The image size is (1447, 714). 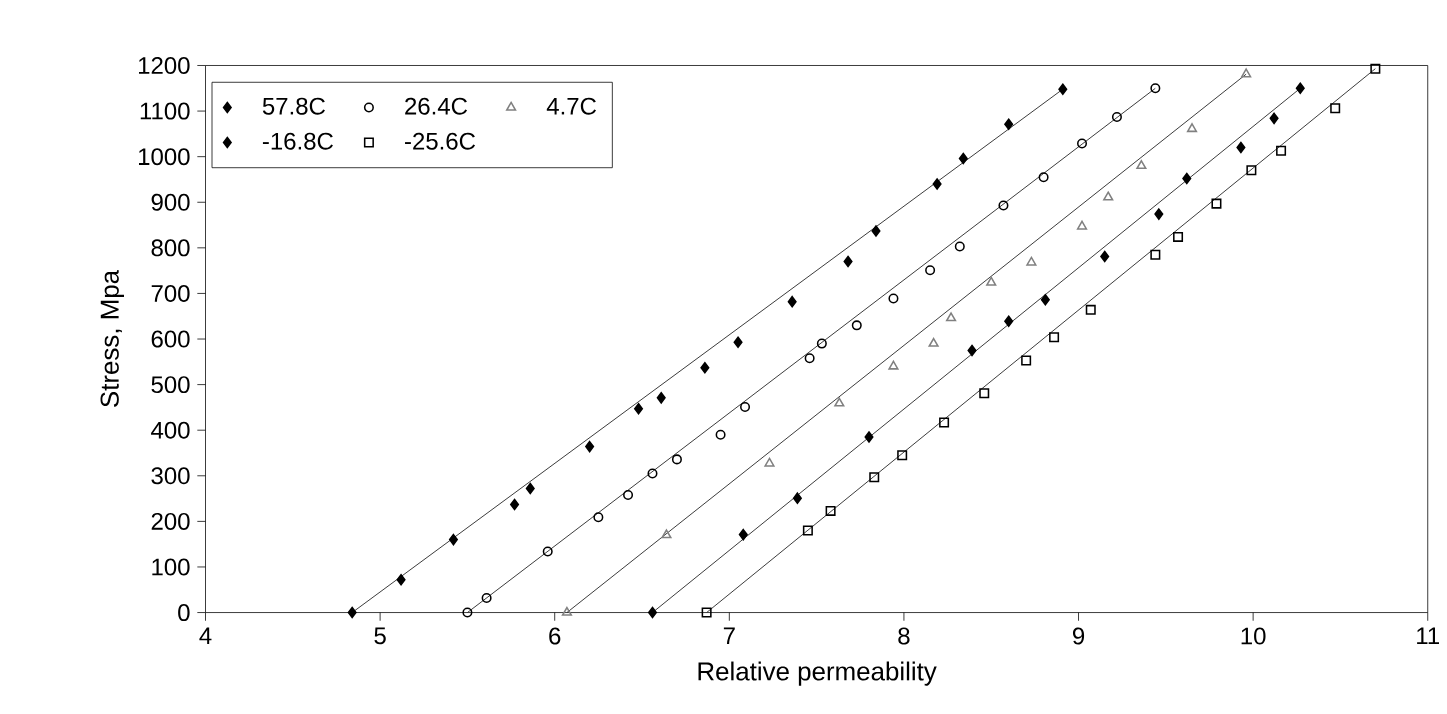 I want to click on y-tick-label: 1000, so click(x=164, y=157).